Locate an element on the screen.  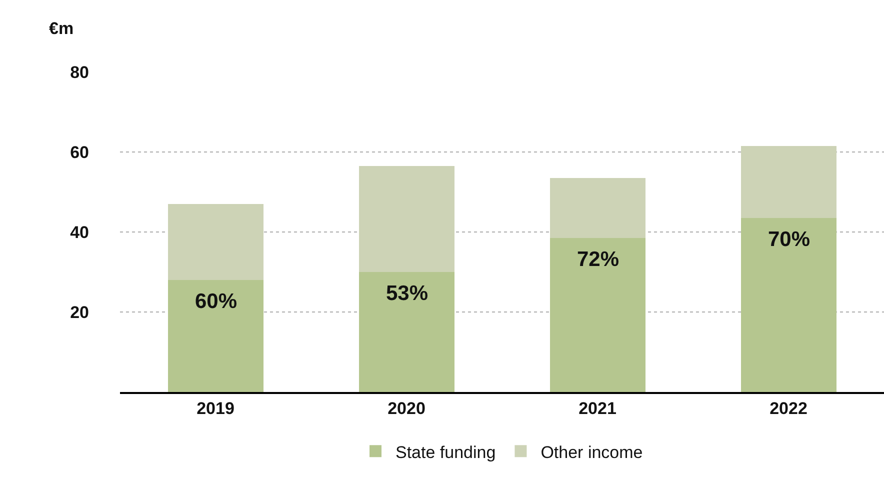
x-tick-label: 2022 is located at coordinates (789, 408).